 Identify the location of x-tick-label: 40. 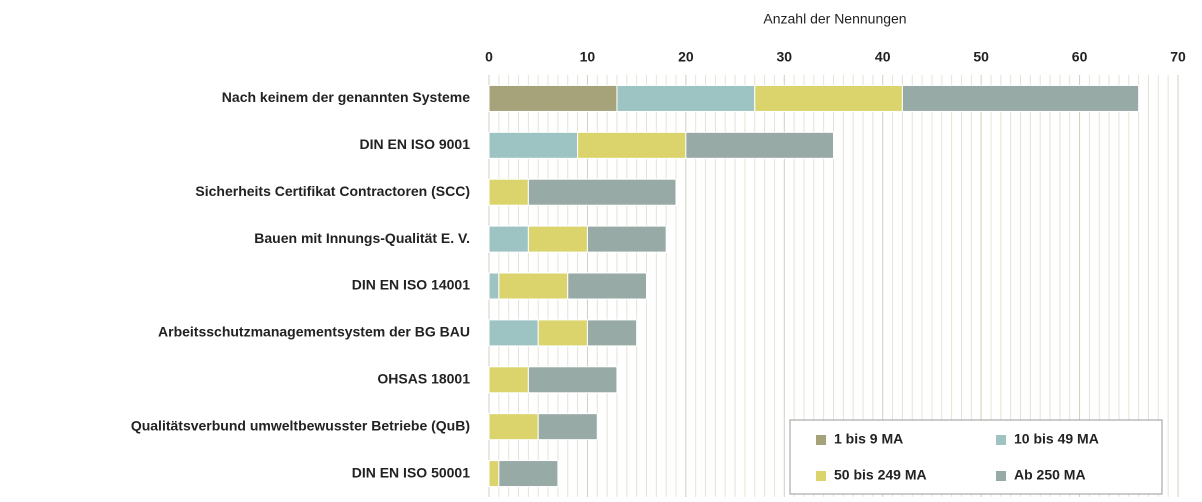
(883, 57).